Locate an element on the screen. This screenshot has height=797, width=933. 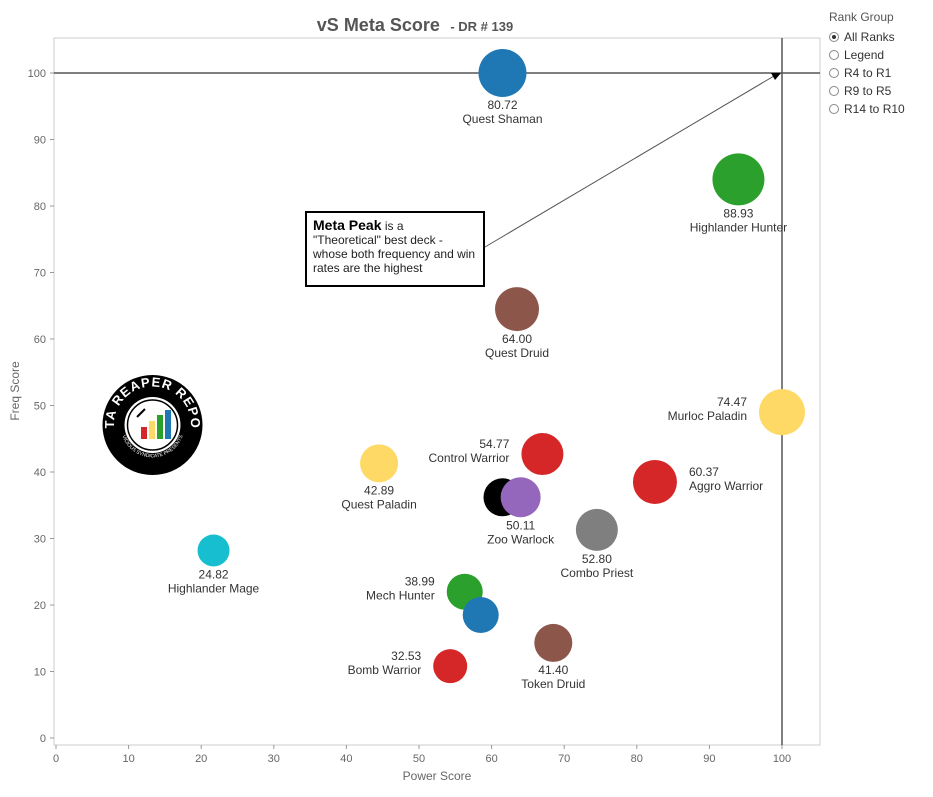
x-tick-label: 40 is located at coordinates (346, 759).